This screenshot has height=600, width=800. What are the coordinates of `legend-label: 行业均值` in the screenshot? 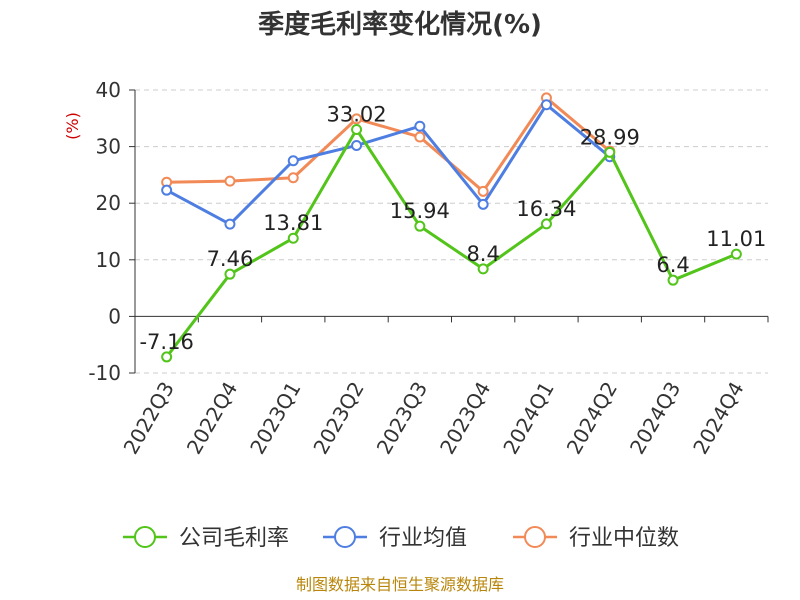 It's located at (423, 538).